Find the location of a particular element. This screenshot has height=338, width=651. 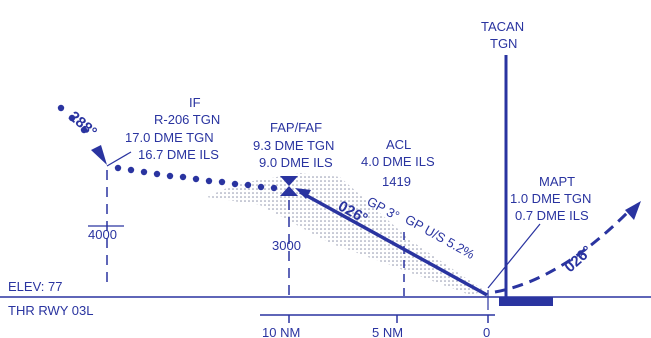

missed-approach-path is located at coordinates (562, 252).